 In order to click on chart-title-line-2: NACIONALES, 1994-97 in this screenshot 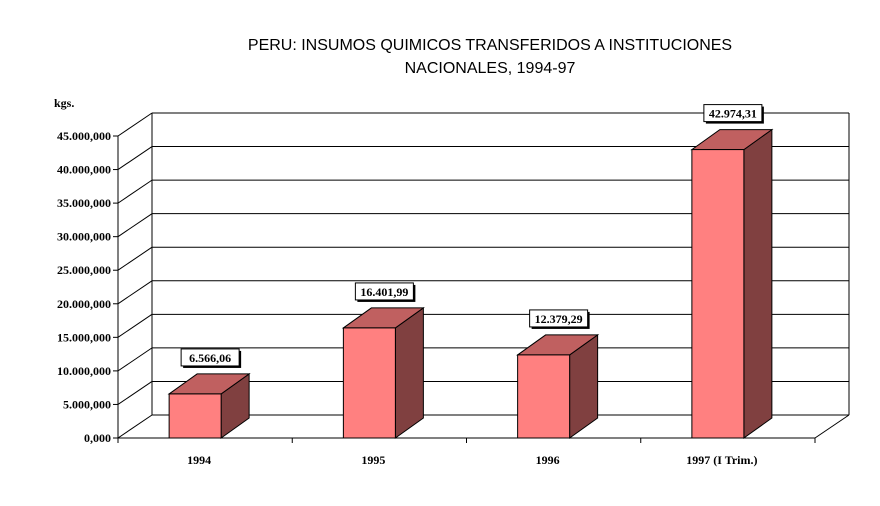, I will do `click(490, 68)`.